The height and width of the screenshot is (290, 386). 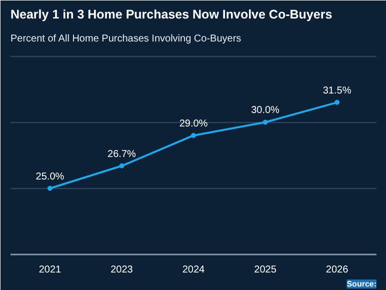 I want to click on x-tick-label: 2026, so click(x=337, y=270).